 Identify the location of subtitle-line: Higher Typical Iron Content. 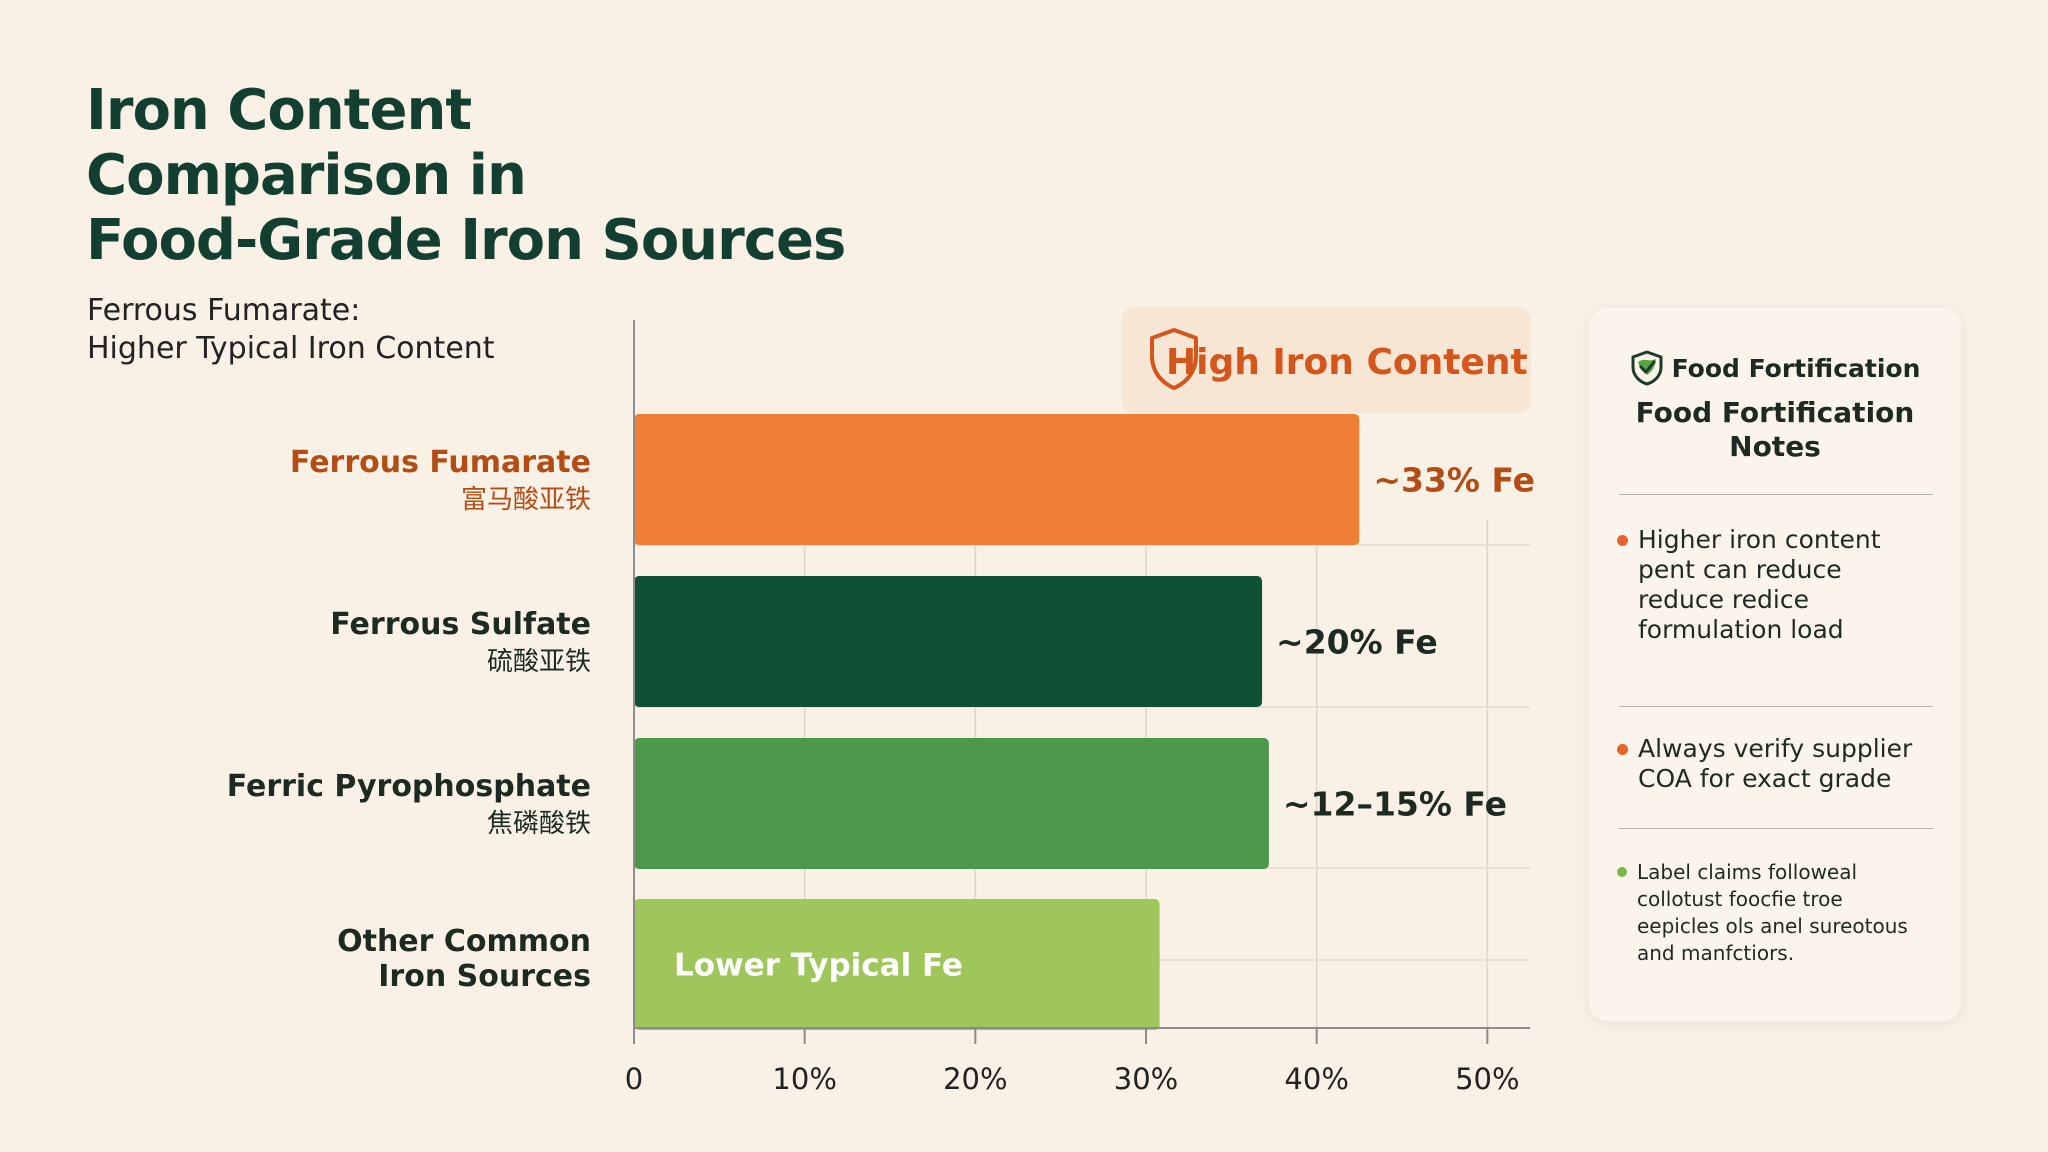
(291, 348).